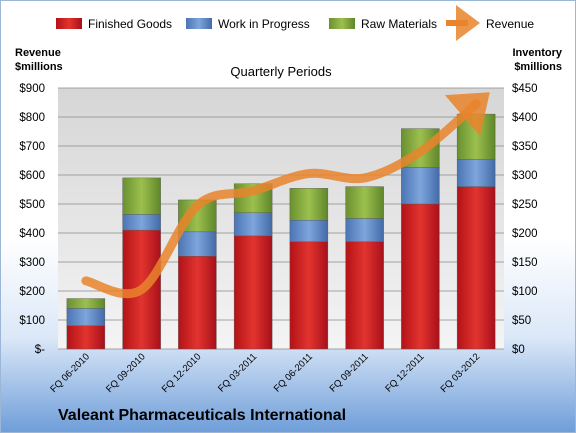 This screenshot has width=576, height=433. Describe the element at coordinates (32, 234) in the screenshot. I see `left-tick-label: $400` at that location.